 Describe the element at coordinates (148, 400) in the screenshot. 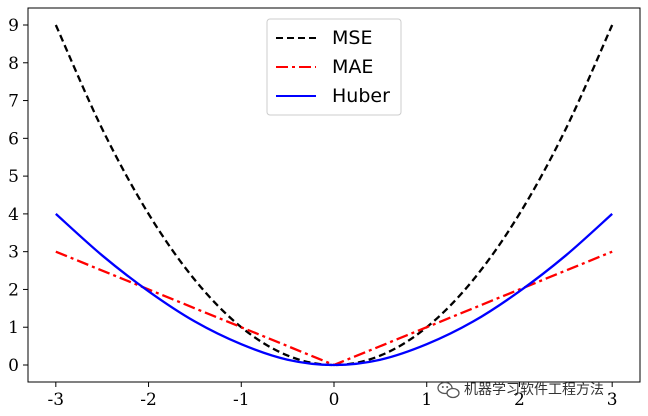

I see `x-tick-label: -2` at that location.